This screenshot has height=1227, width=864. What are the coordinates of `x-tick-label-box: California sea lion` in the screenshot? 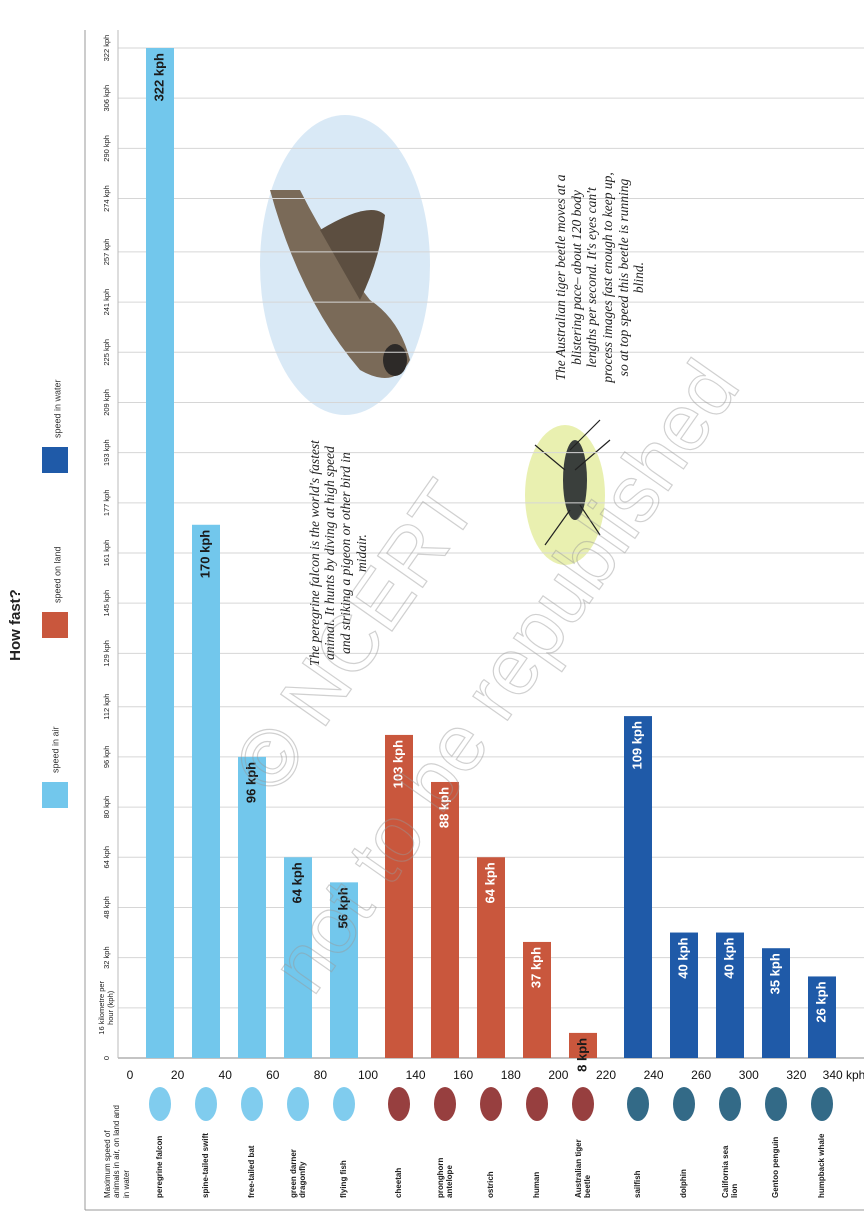 It's located at (729, 1171).